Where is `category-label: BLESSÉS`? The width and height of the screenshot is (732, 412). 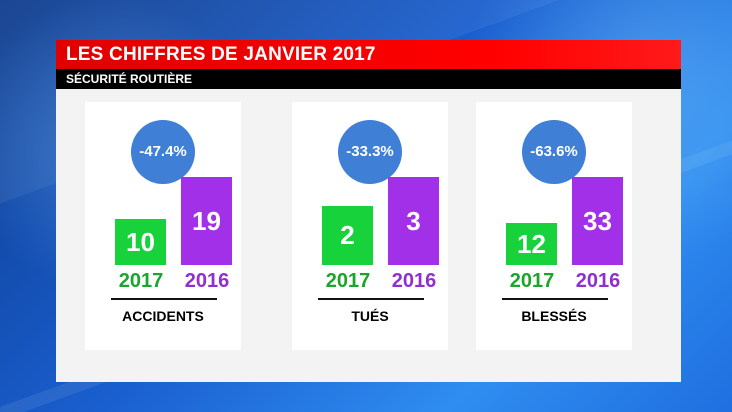
category-label: BLESSÉS is located at coordinates (554, 316).